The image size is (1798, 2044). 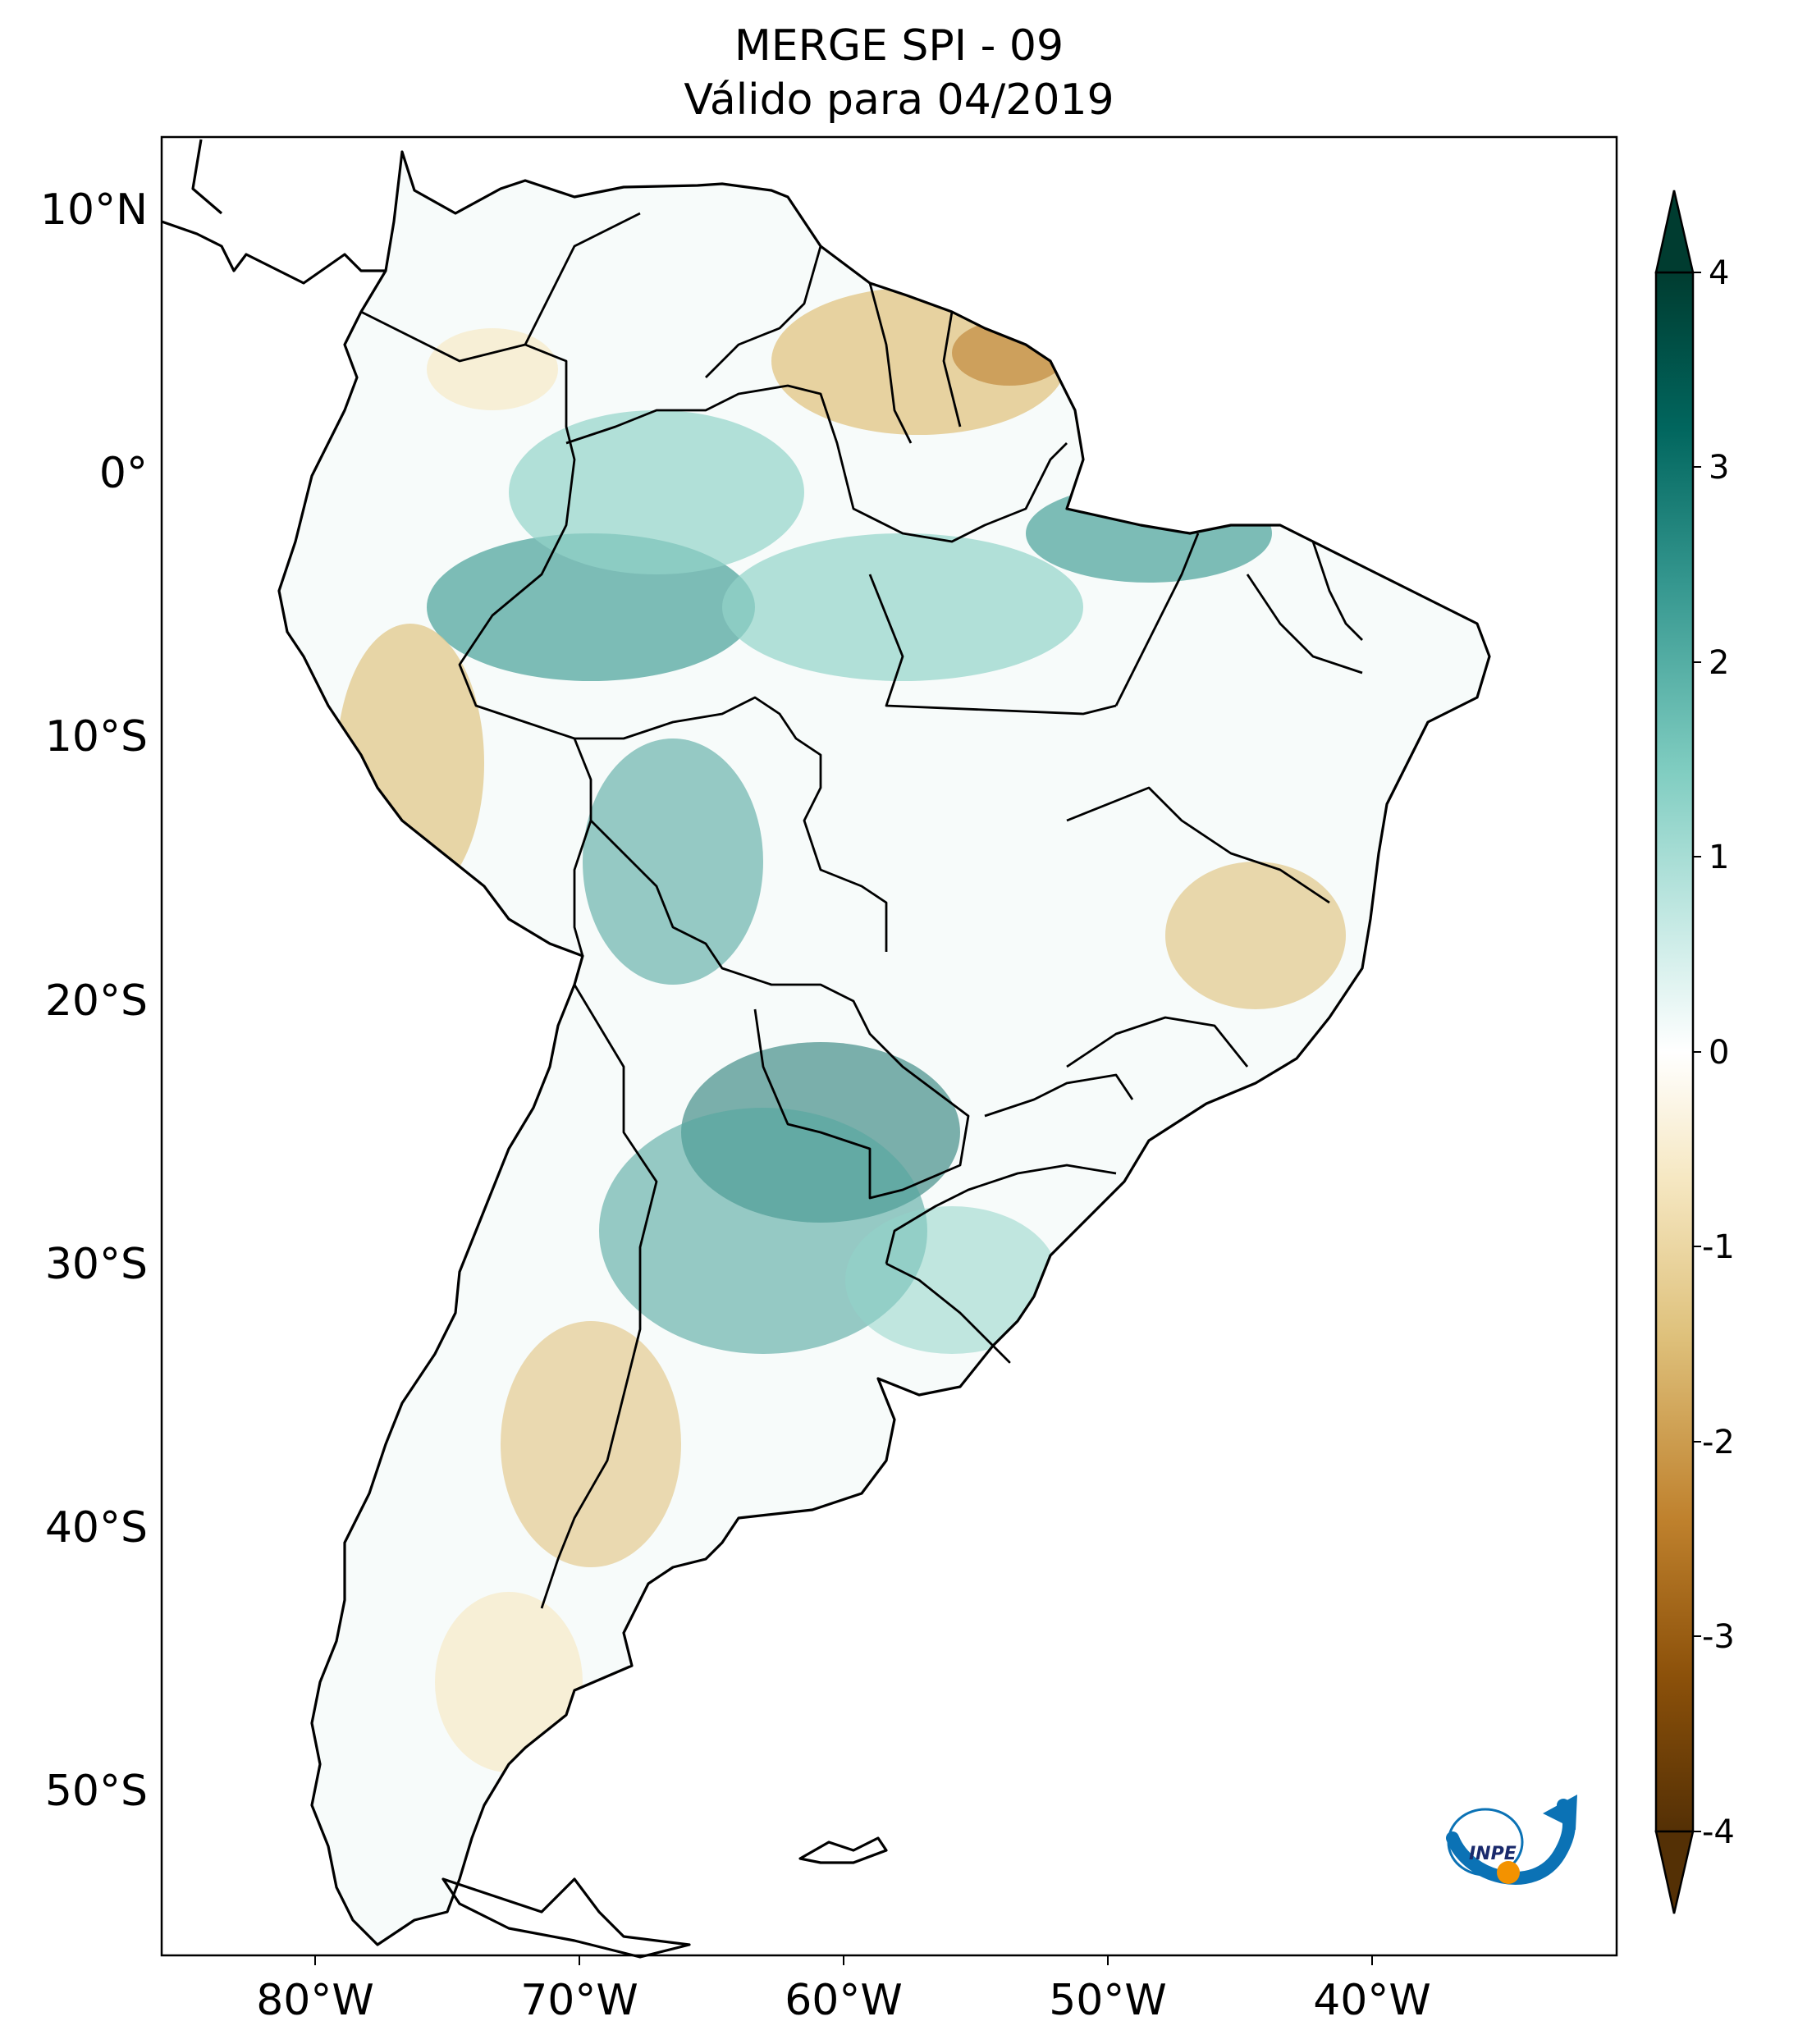 What do you see at coordinates (96, 1264) in the screenshot?
I see `lat-tick-label: 30°S` at bounding box center [96, 1264].